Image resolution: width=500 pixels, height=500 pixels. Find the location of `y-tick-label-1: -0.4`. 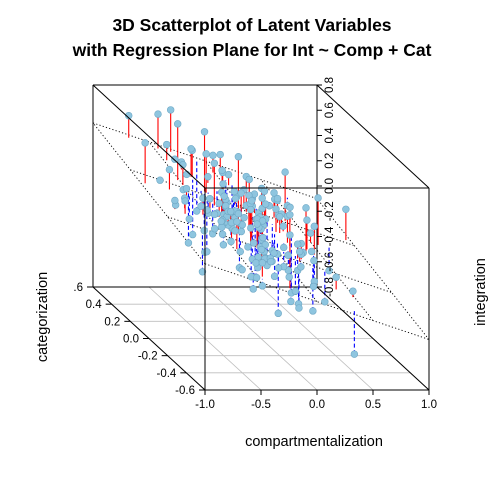

y-tick-label-1: -0.4 is located at coordinates (167, 374).